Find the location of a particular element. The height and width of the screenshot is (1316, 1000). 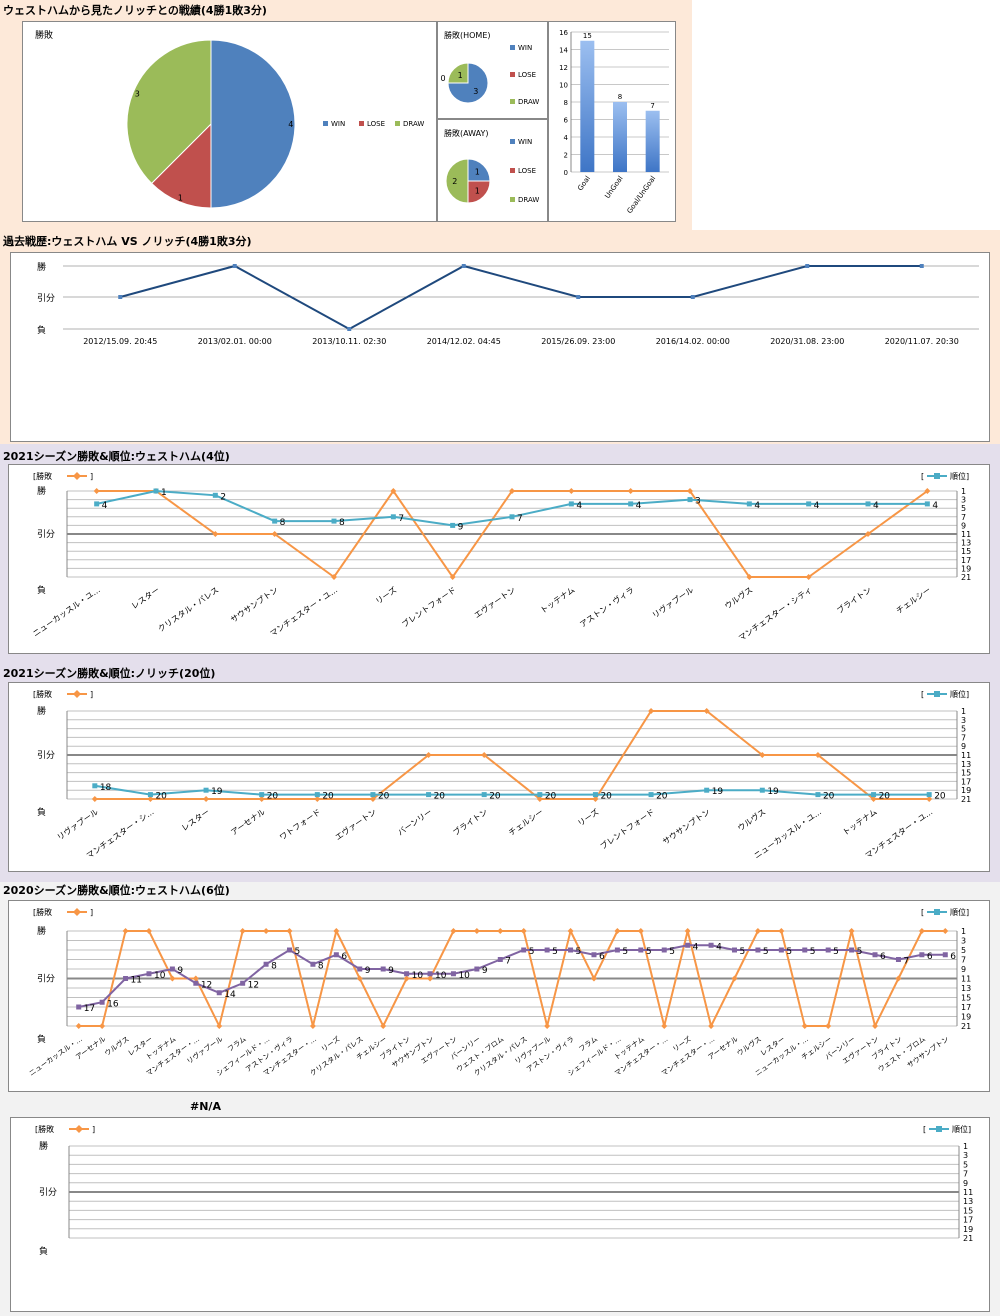

rank-data-label: 7 is located at coordinates (906, 962).